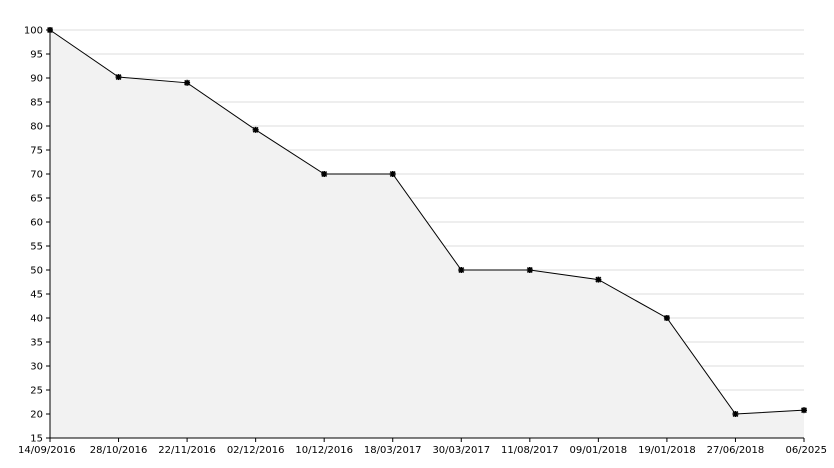 Image resolution: width=834 pixels, height=468 pixels. Describe the element at coordinates (393, 450) in the screenshot. I see `x-tick-label: 18/03/2017` at that location.